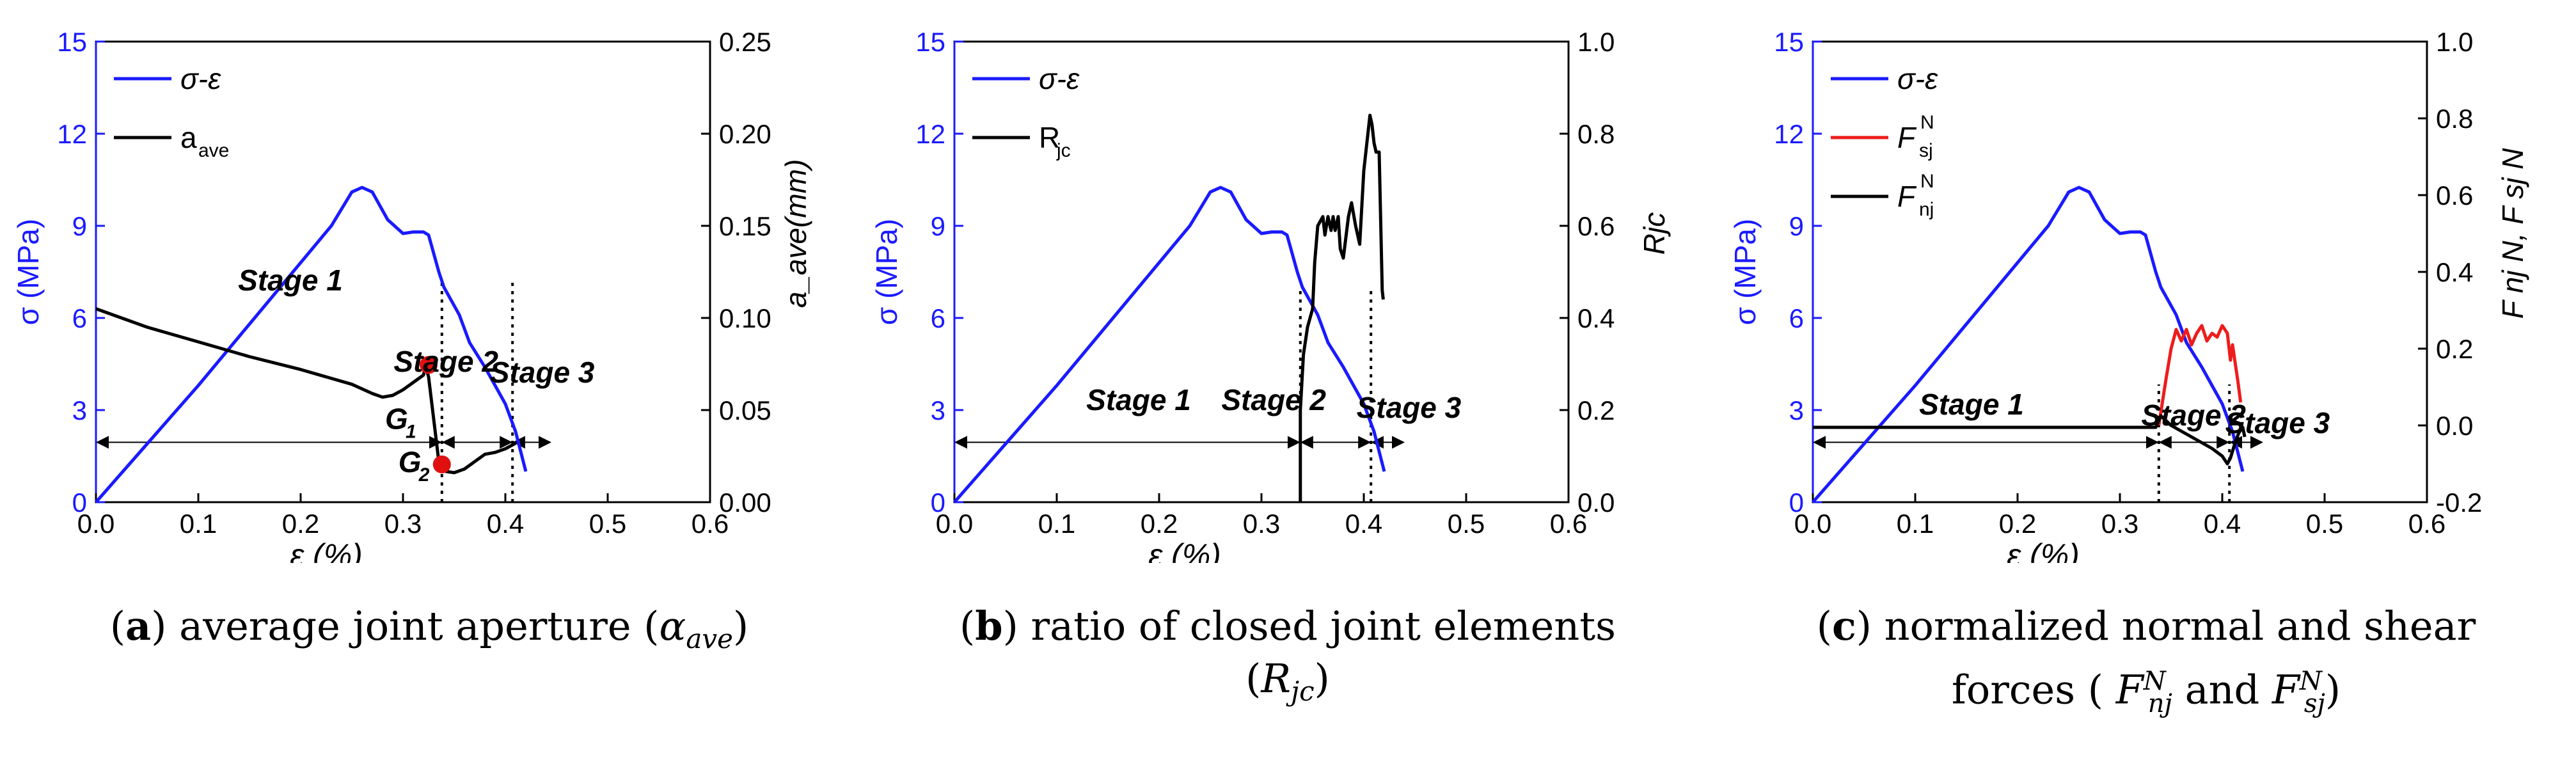 This screenshot has height=760, width=2576. Describe the element at coordinates (745, 410) in the screenshot. I see `y2-tick-label: 0.05` at that location.